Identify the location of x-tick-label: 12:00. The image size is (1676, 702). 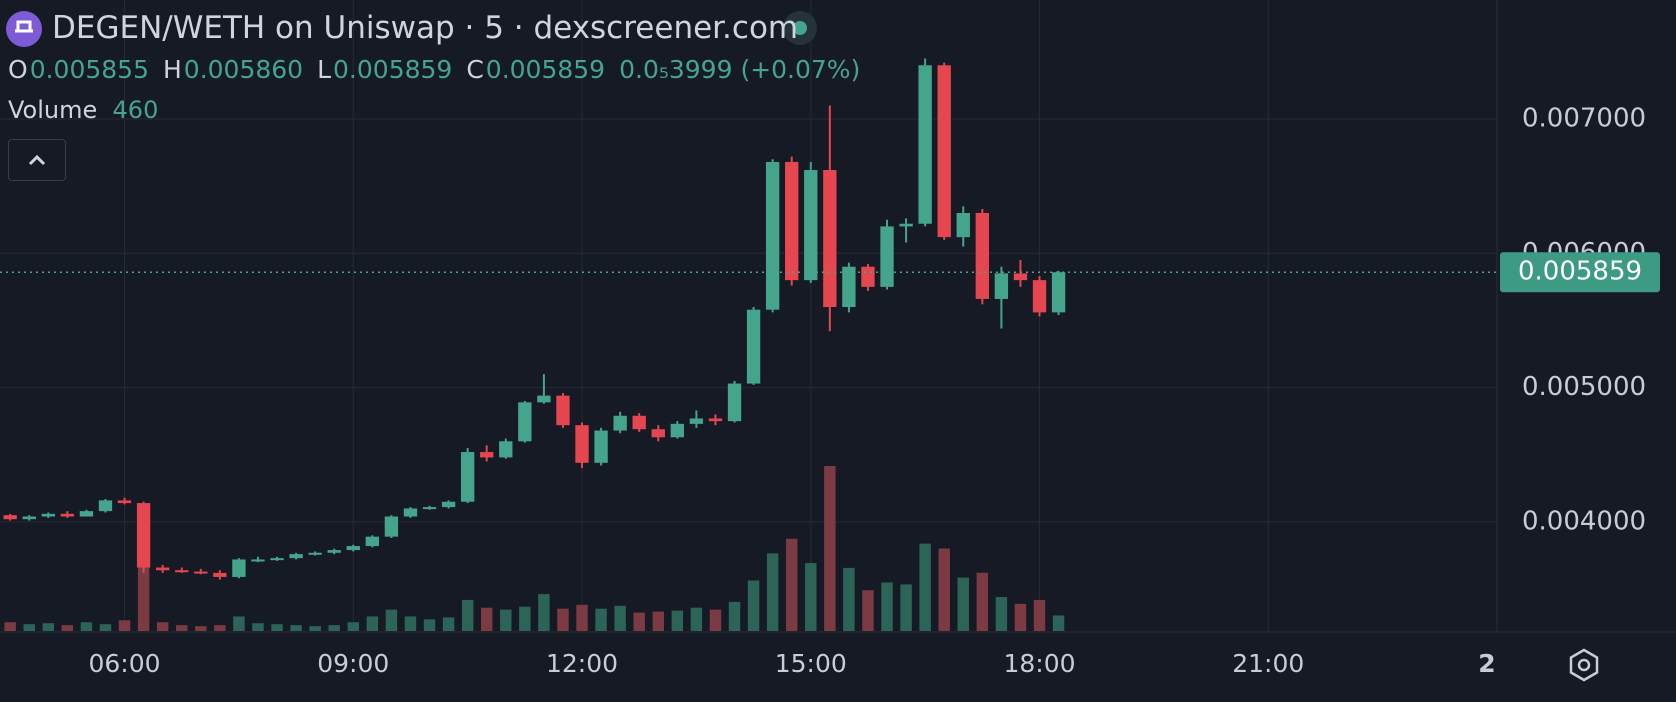
(582, 663).